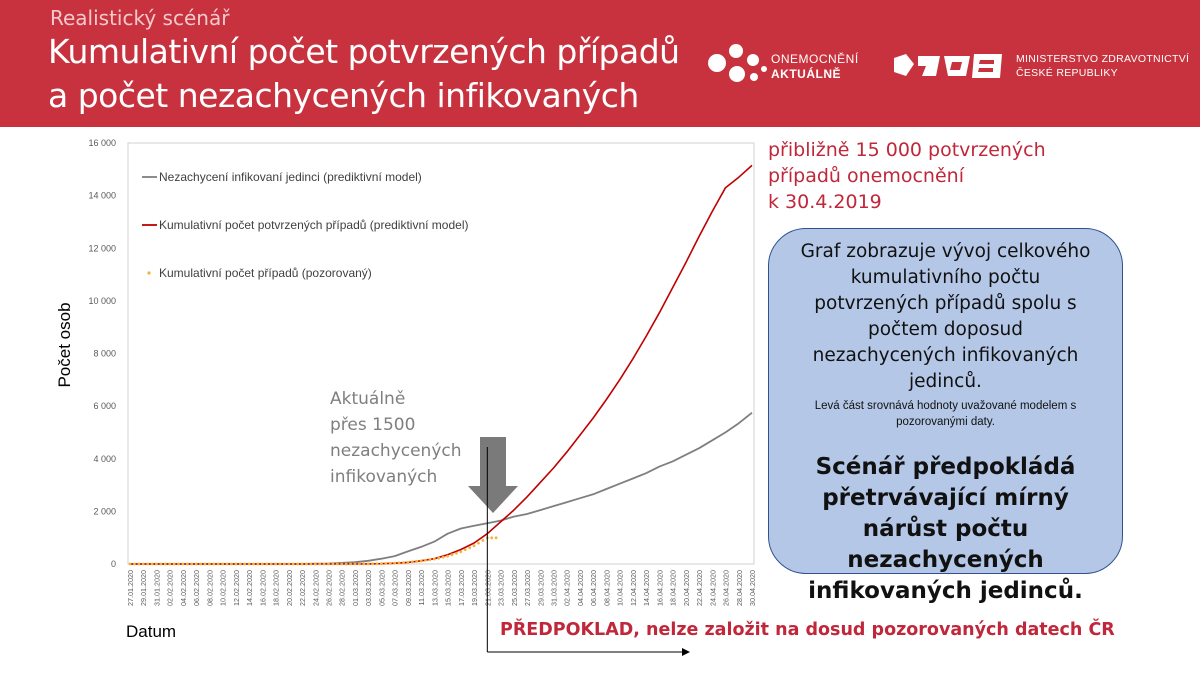 The image size is (1200, 673). I want to click on ministry-logo-icon, so click(948, 66).